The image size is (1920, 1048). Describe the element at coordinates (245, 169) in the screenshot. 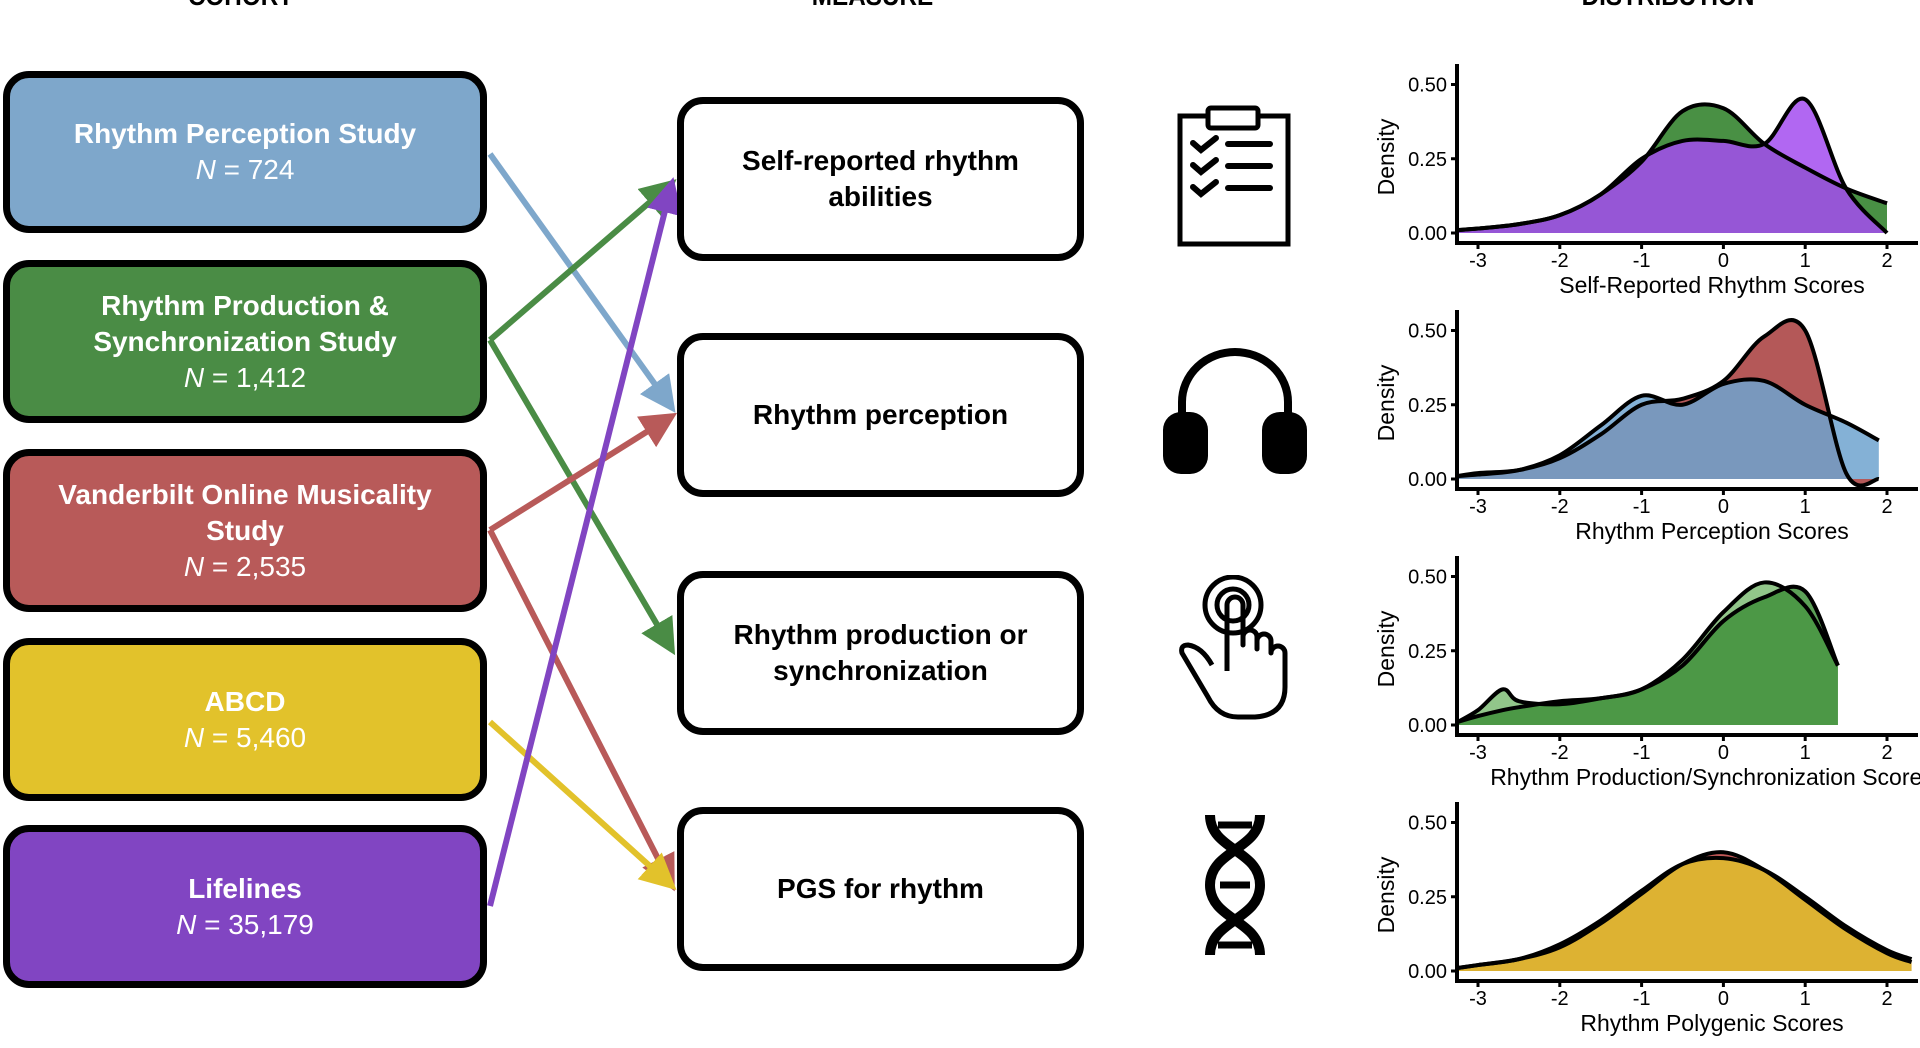

I see `cohort-n: N = 724` at that location.